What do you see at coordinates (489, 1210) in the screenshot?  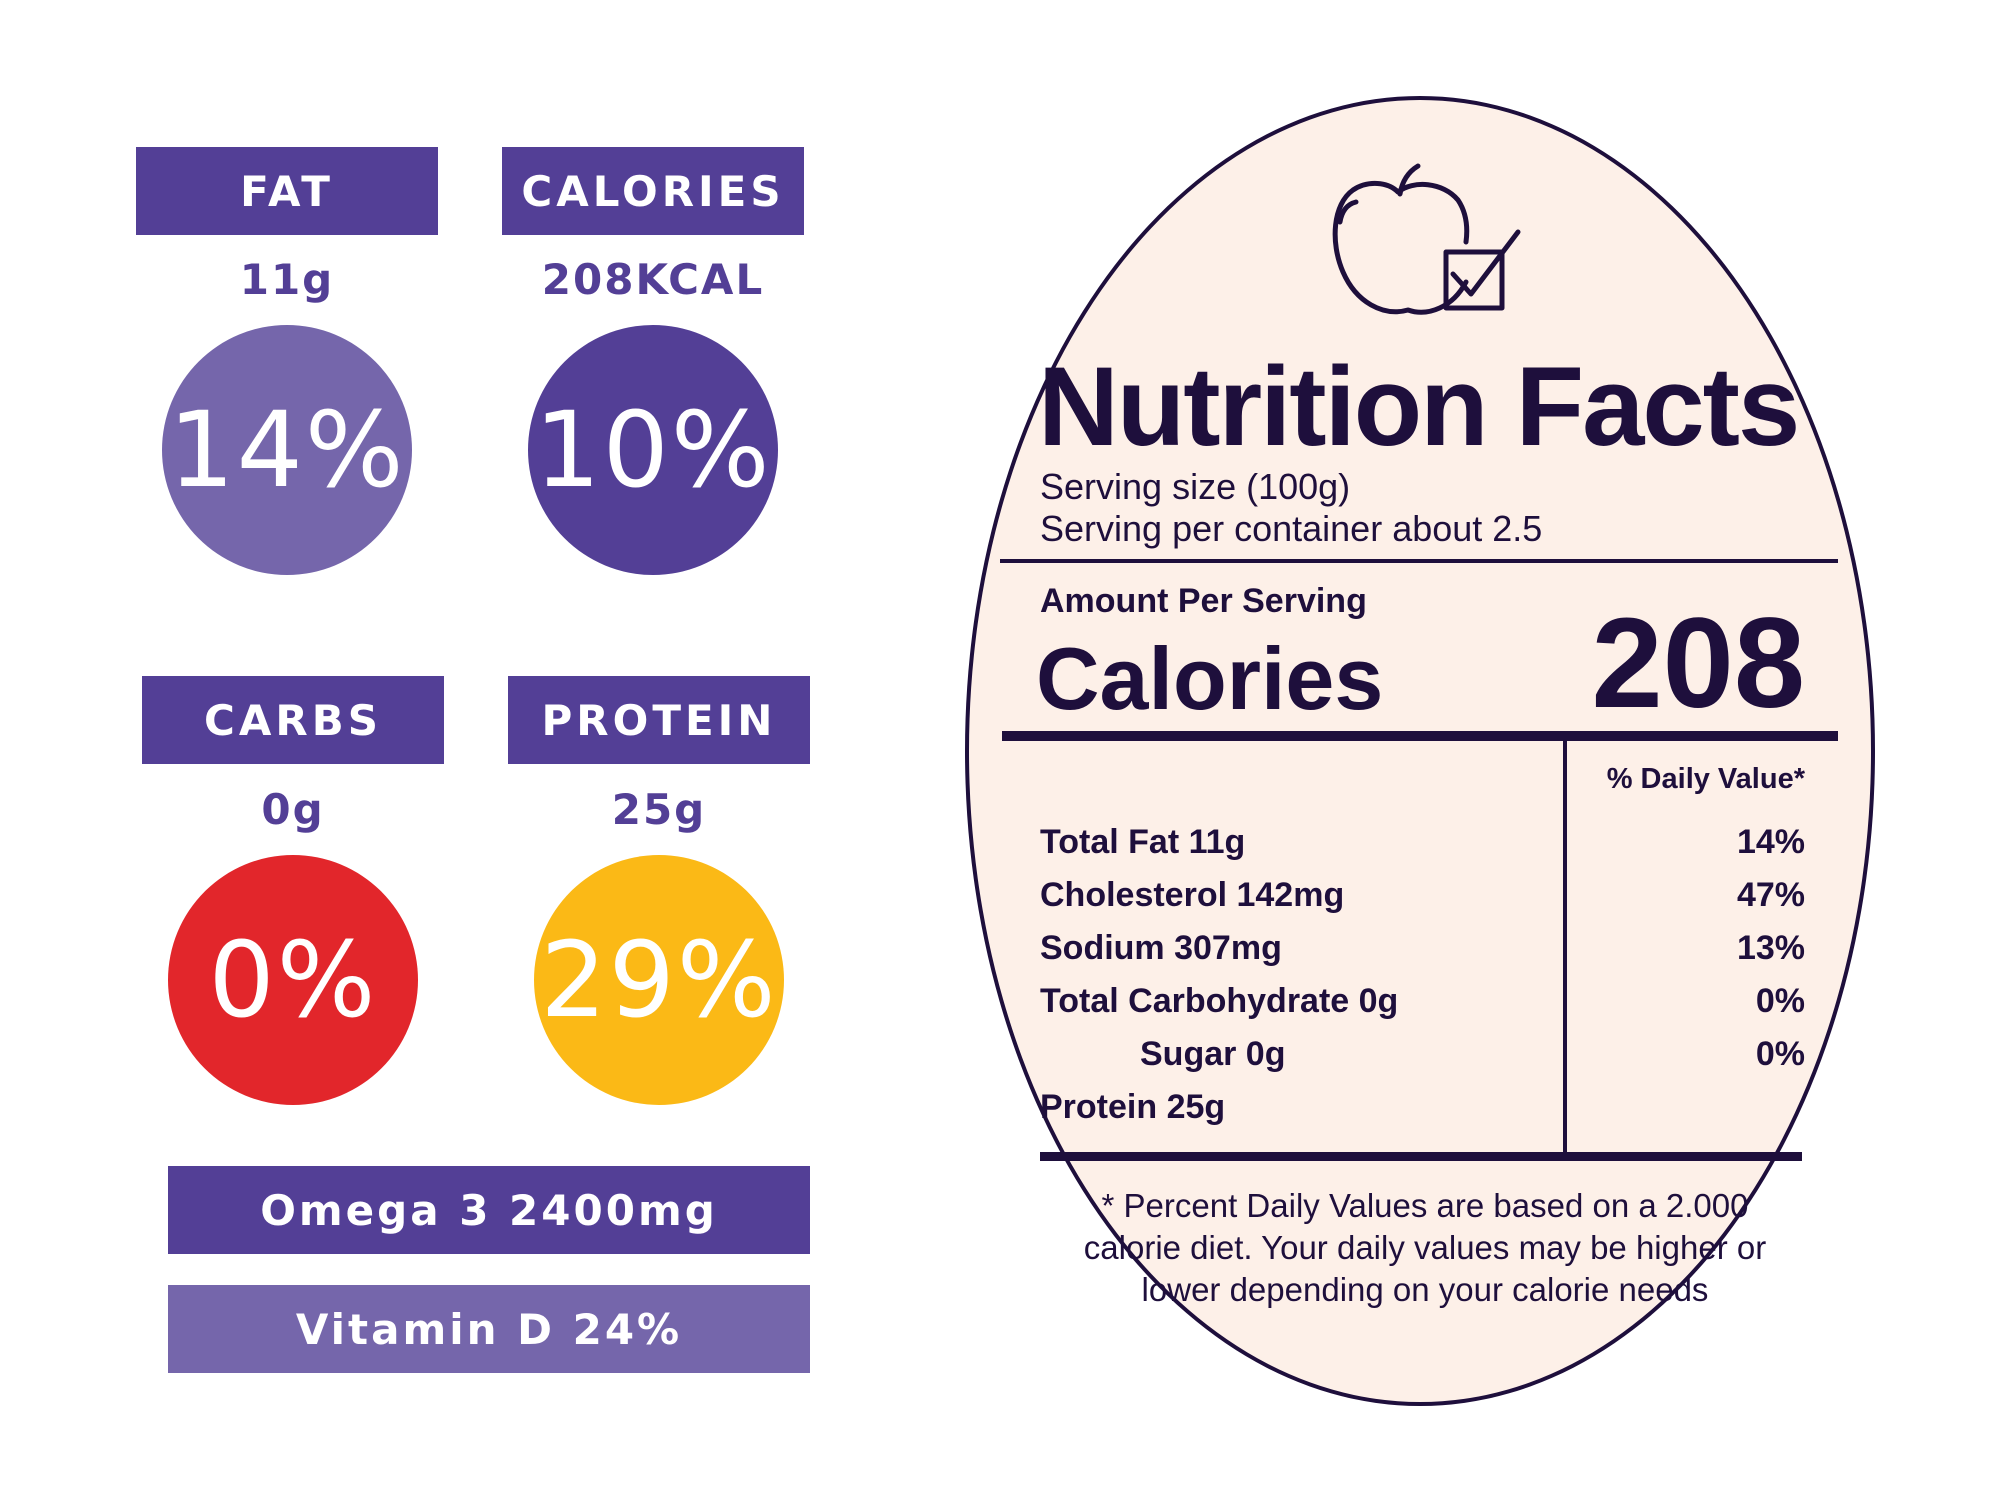 I see `omega3-bar: Omega 3 2400mg` at bounding box center [489, 1210].